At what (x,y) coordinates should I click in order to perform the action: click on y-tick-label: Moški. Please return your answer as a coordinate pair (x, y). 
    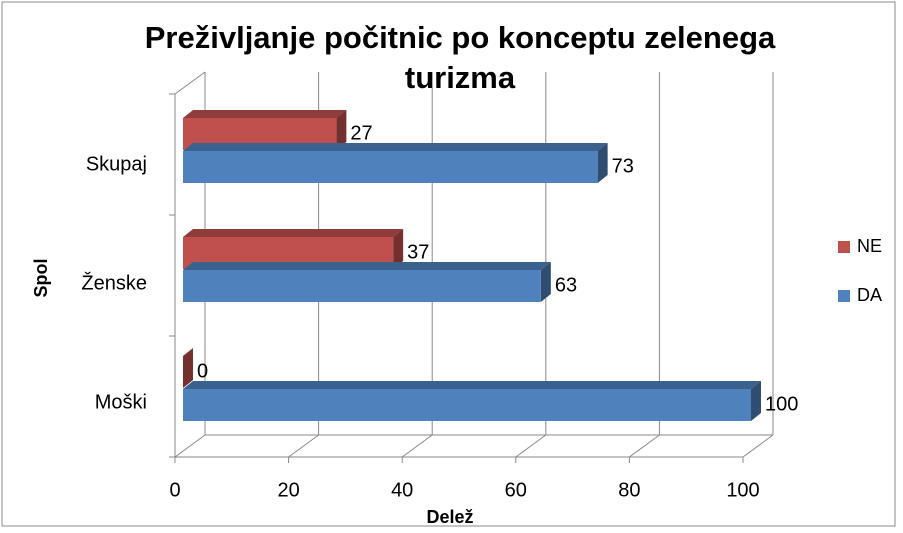
    Looking at the image, I should click on (121, 402).